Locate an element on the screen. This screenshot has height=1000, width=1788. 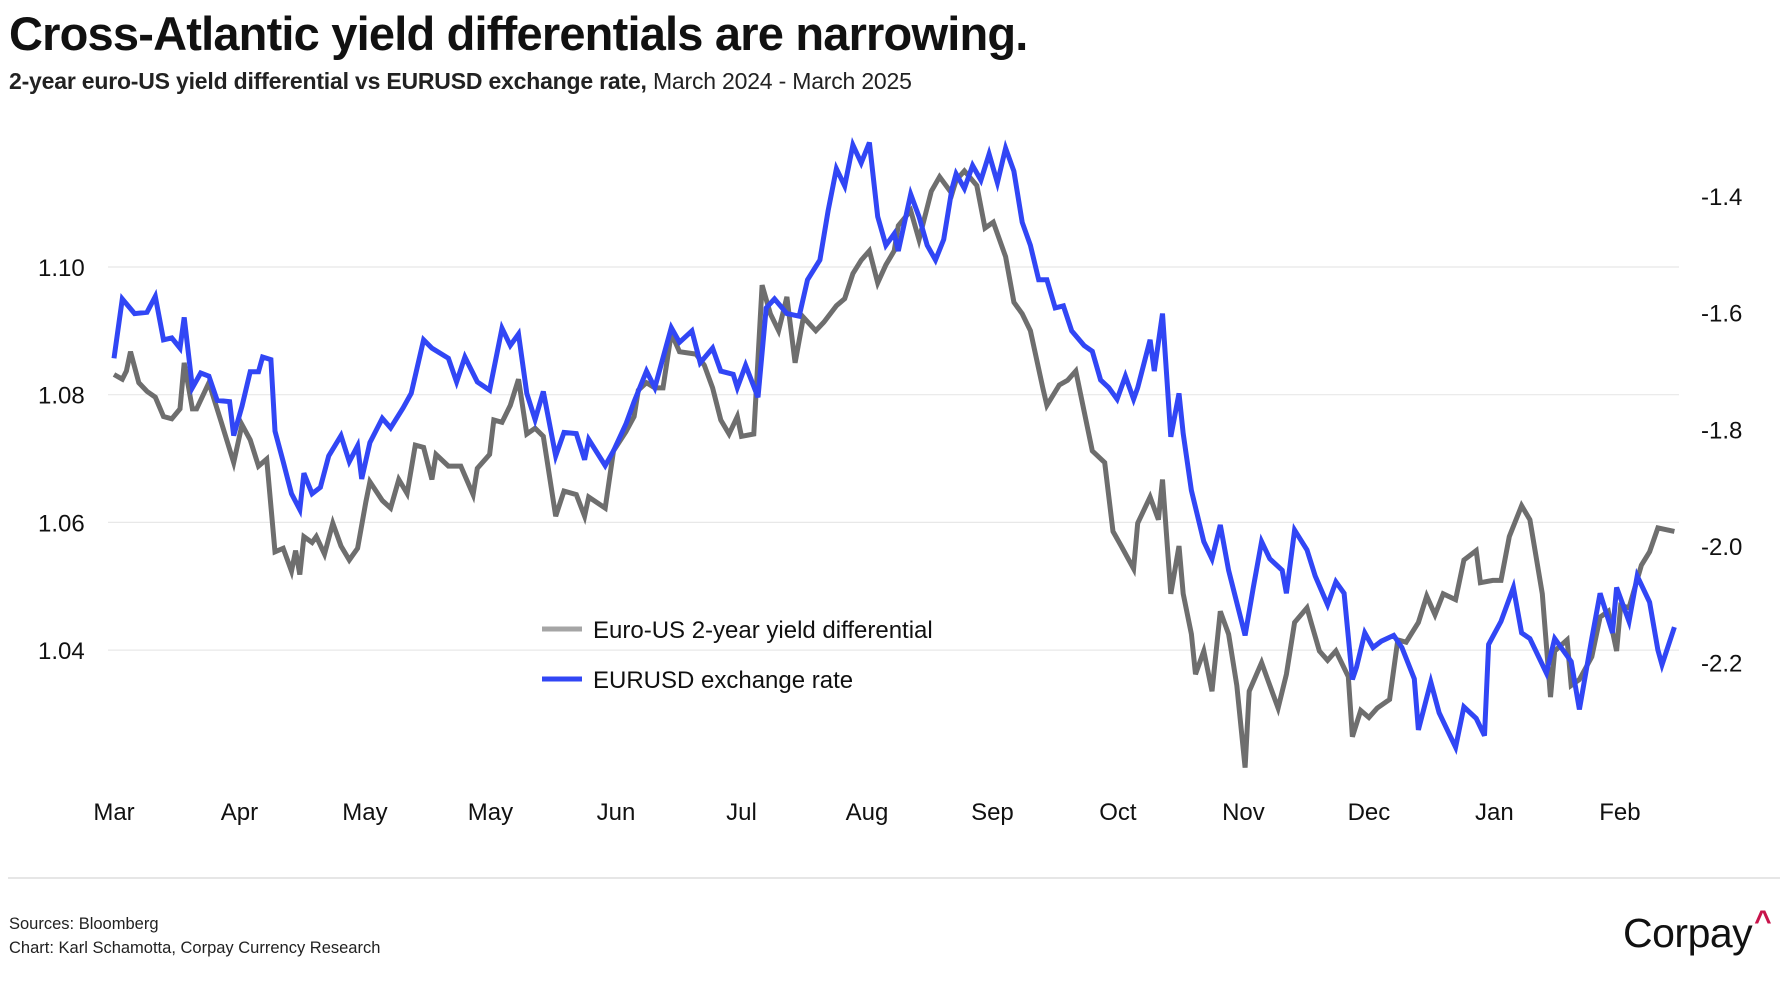
x-axis-tick-label: Apr is located at coordinates (239, 812).